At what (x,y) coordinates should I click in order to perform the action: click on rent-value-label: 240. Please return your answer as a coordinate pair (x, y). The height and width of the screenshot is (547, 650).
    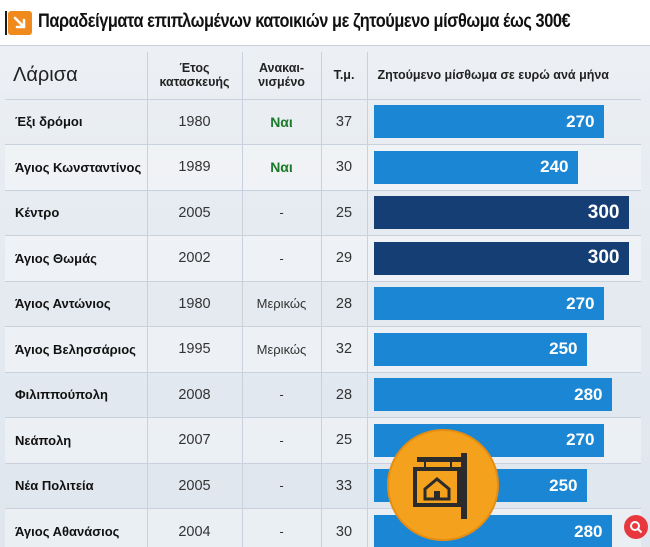
    Looking at the image, I should click on (554, 167).